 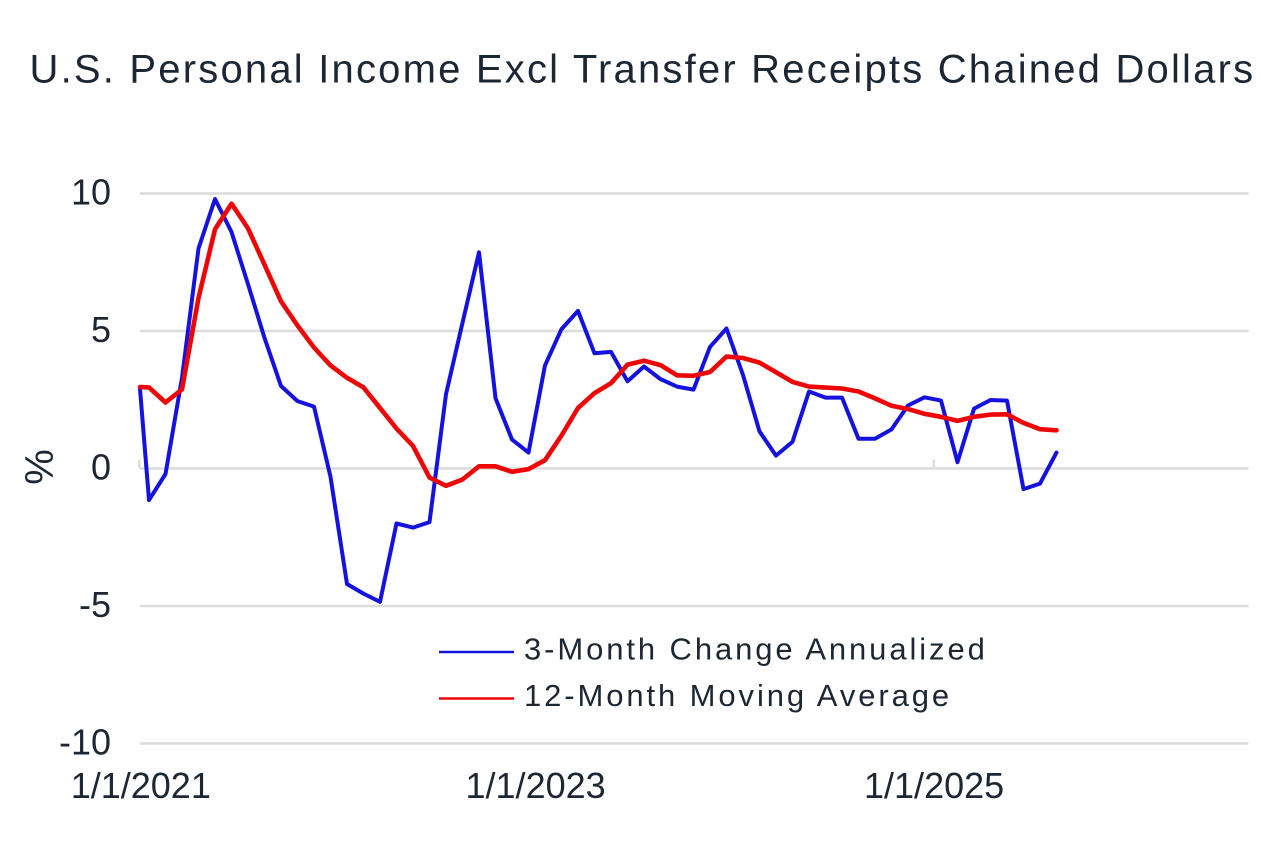 What do you see at coordinates (91, 192) in the screenshot?
I see `svg-text: 10` at bounding box center [91, 192].